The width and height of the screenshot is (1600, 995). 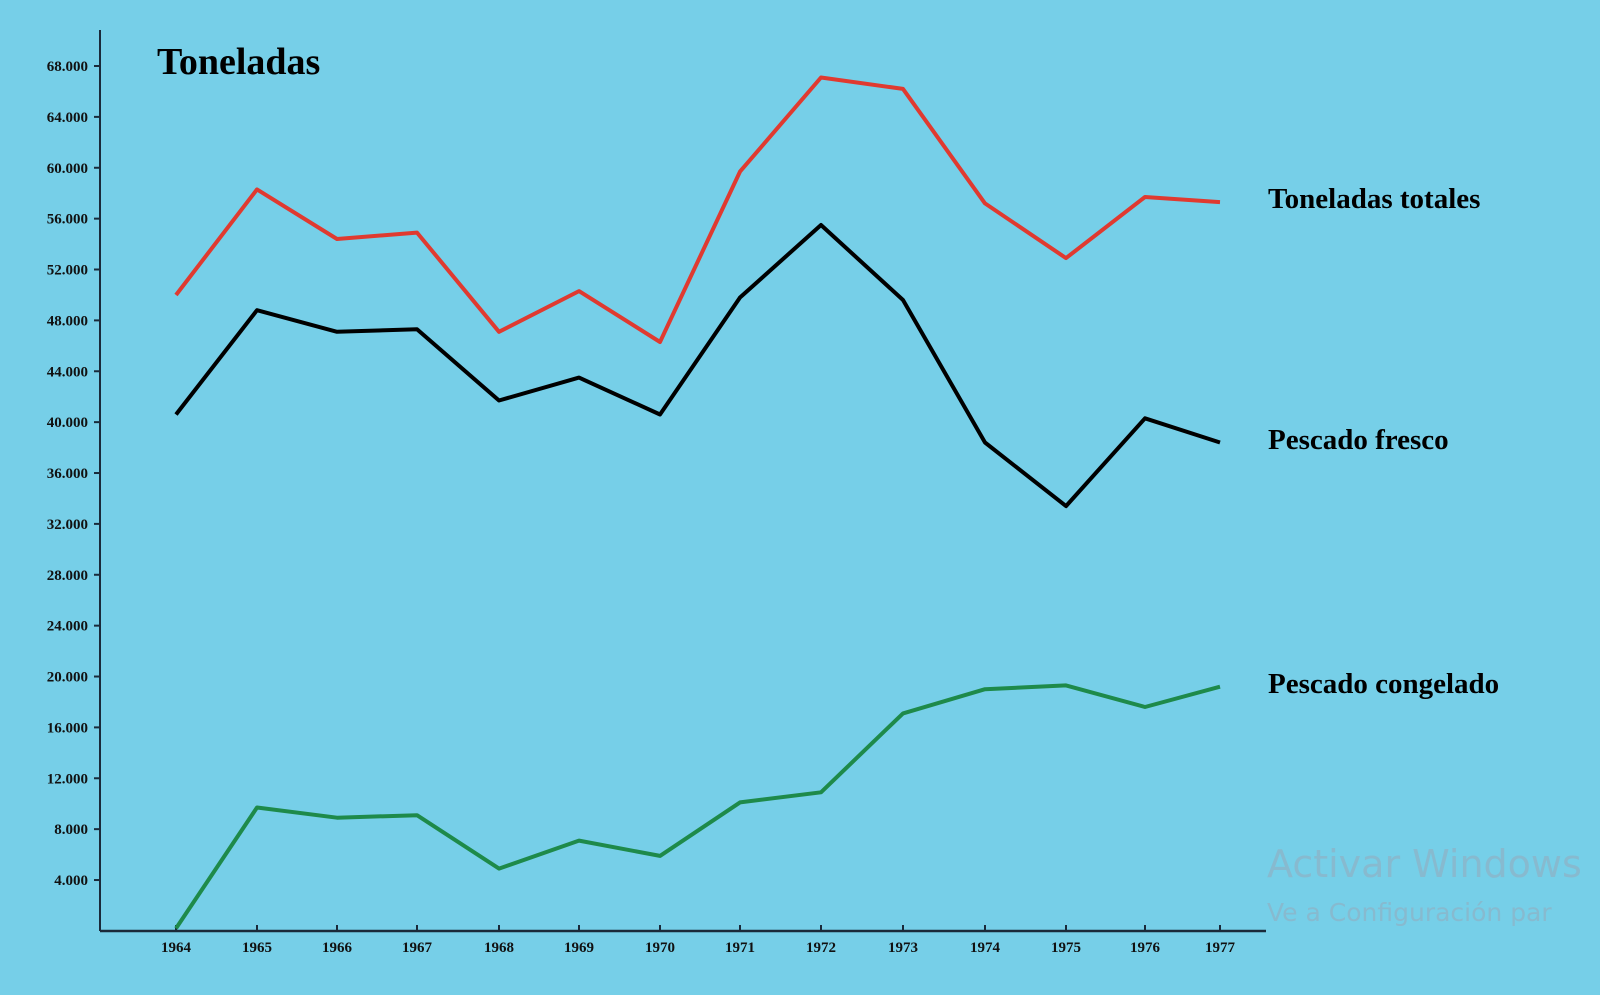 I want to click on series-label-1: Pescado fresco, so click(x=1358, y=440).